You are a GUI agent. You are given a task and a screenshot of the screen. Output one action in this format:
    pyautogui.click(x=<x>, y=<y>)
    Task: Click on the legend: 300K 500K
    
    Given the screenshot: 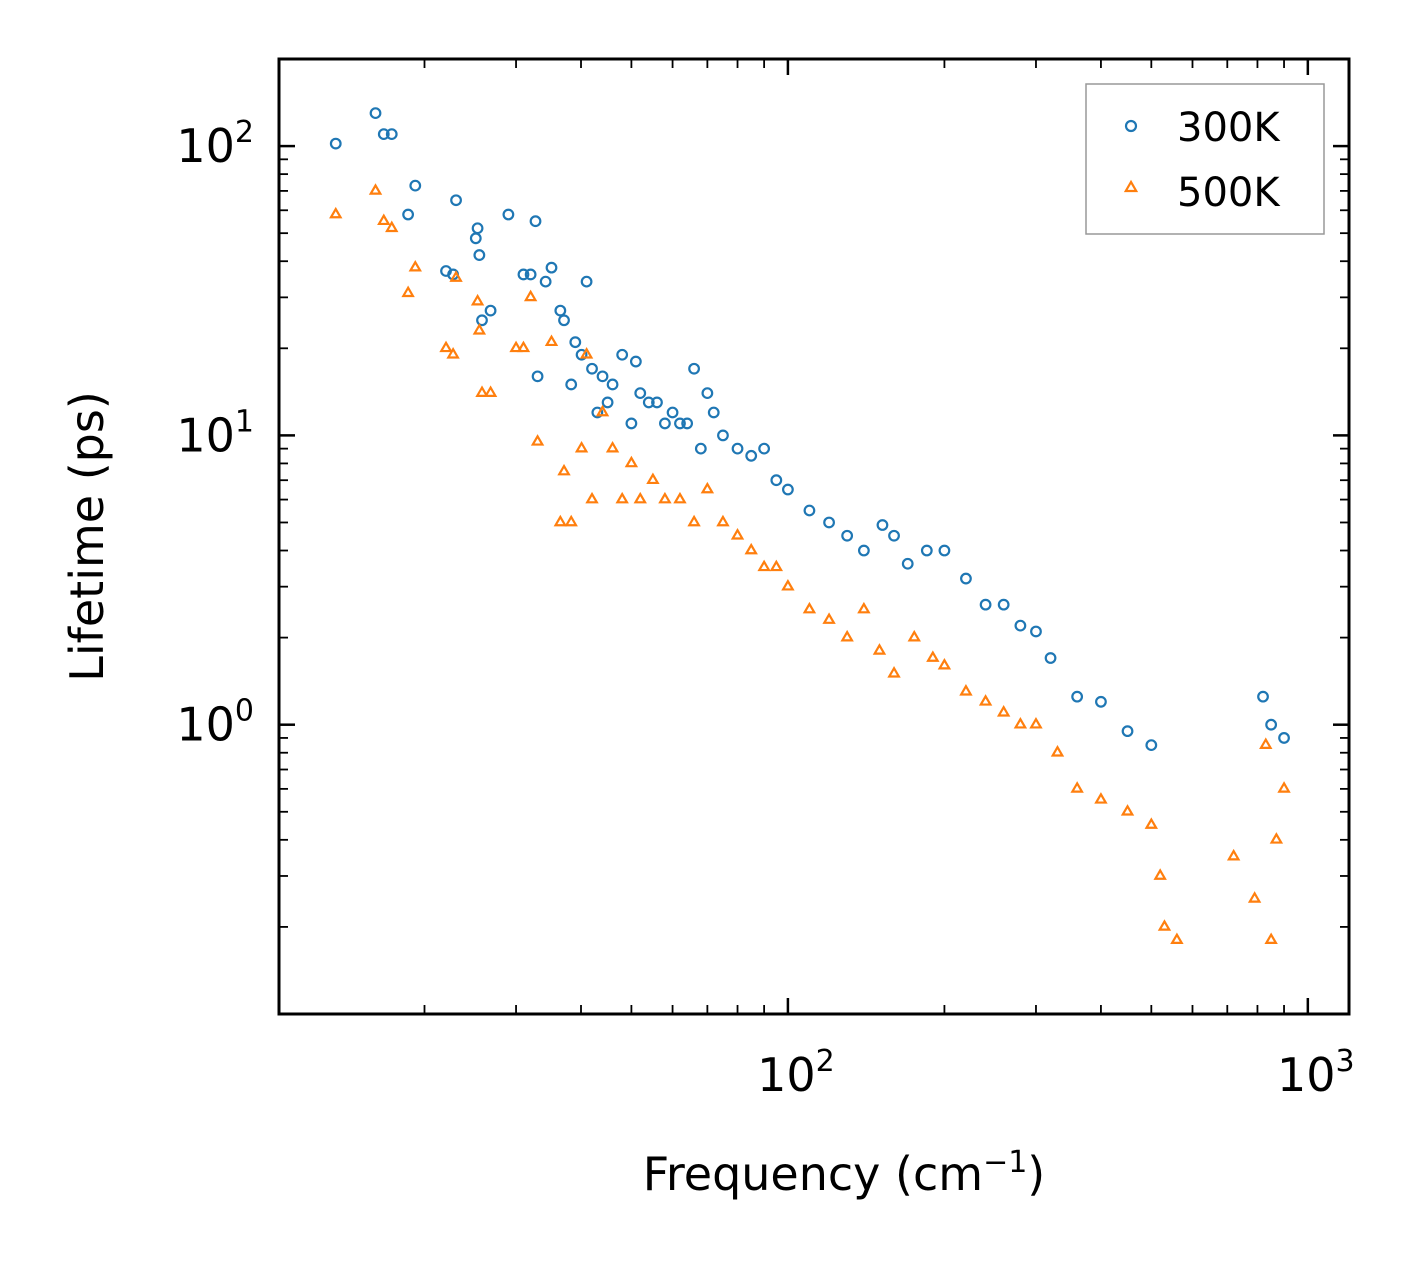 What is the action you would take?
    pyautogui.click(x=1205, y=159)
    